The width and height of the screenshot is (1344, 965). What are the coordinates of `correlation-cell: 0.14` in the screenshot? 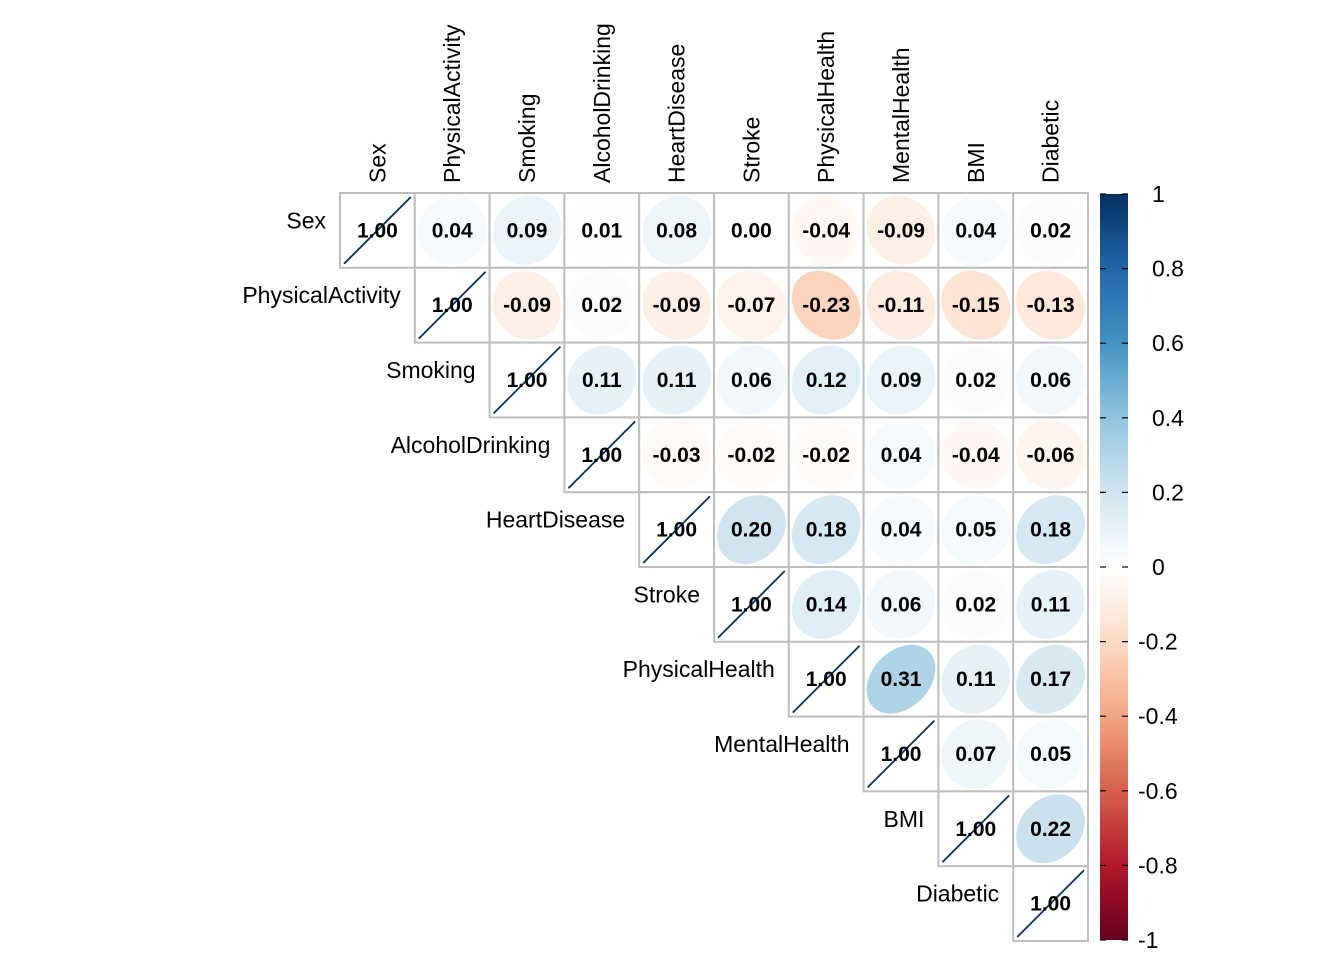 It's located at (826, 604).